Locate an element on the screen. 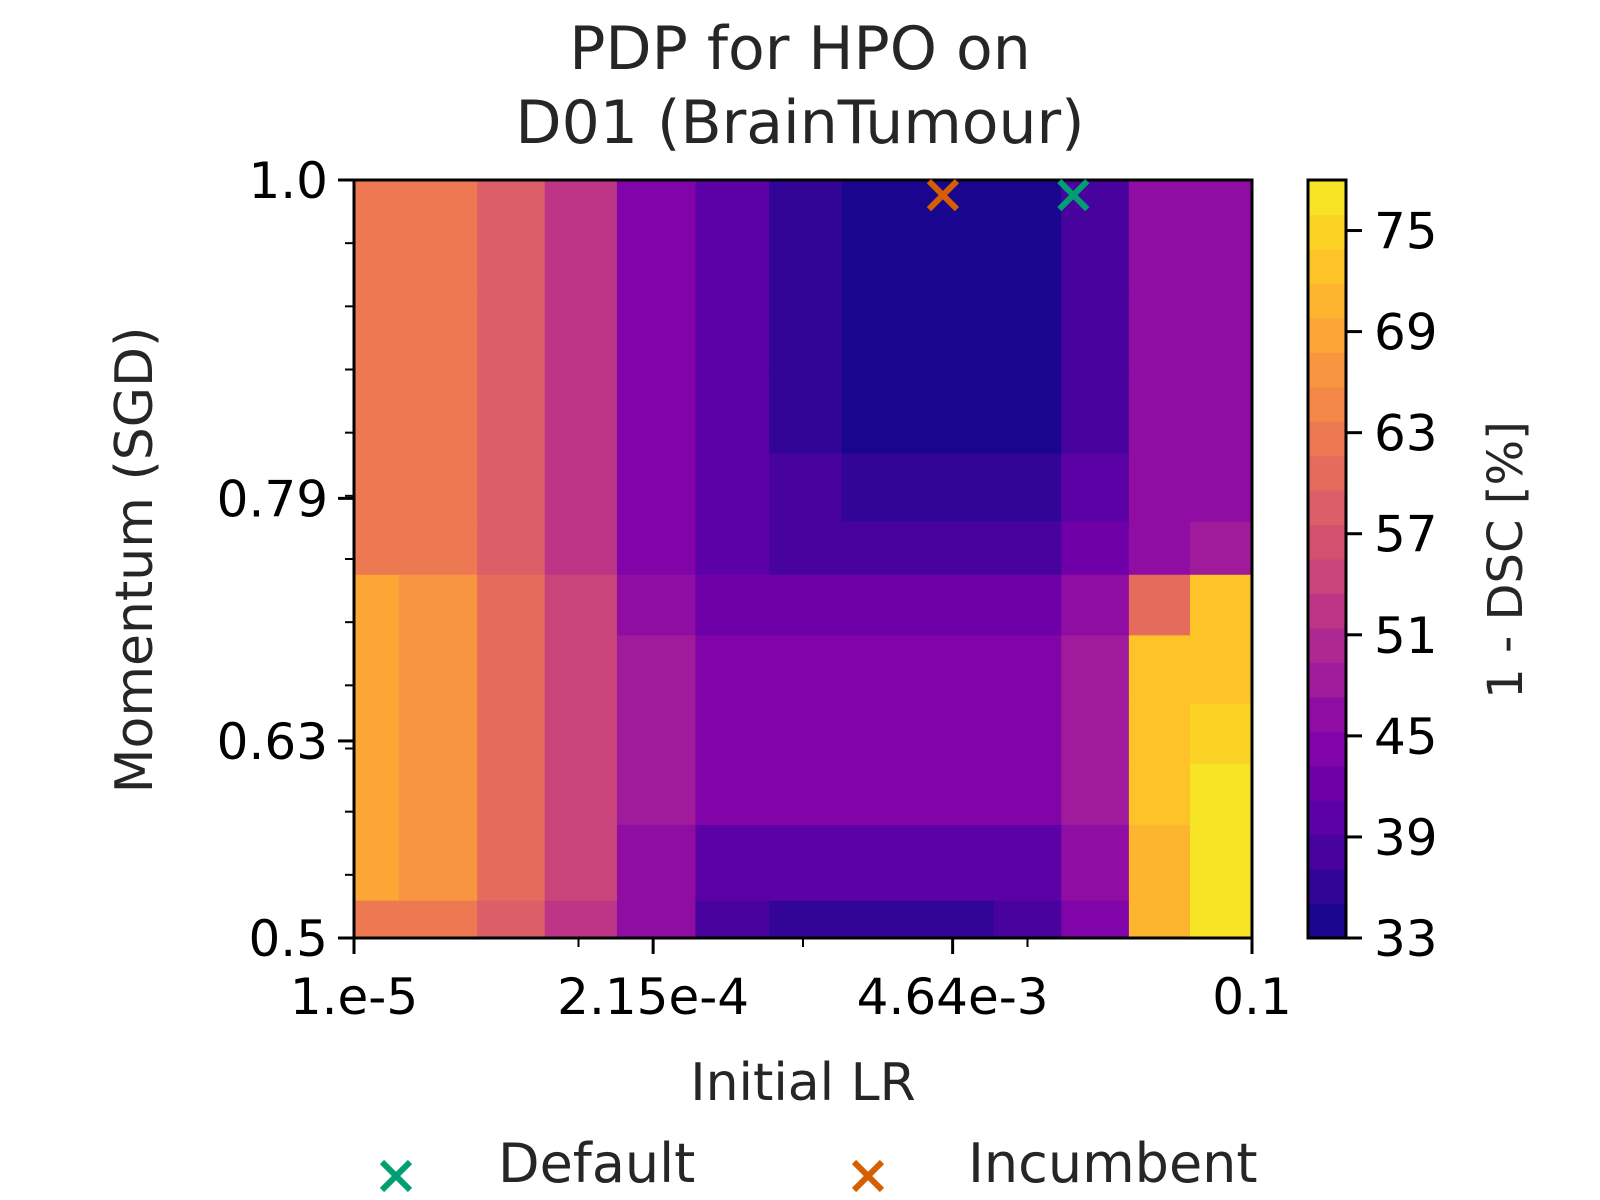 The width and height of the screenshot is (1600, 1200). colorbar-tick-label: 57 is located at coordinates (1406, 535).